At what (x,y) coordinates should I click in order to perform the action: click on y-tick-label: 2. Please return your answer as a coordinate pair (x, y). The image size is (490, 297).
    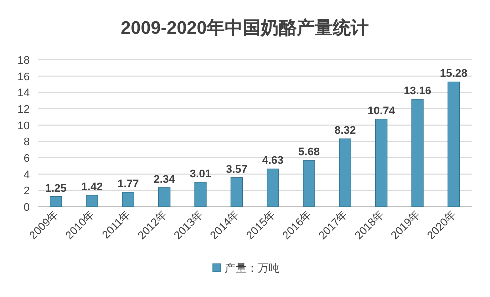
    Looking at the image, I should click on (27, 192).